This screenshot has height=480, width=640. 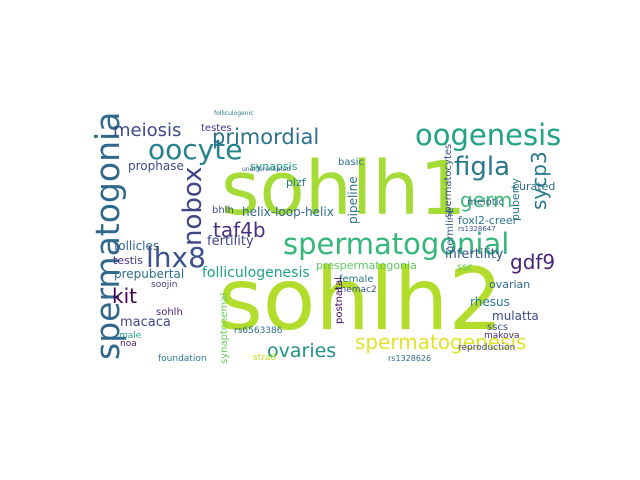 What do you see at coordinates (515, 316) in the screenshot?
I see `word-mulatta: mulatta` at bounding box center [515, 316].